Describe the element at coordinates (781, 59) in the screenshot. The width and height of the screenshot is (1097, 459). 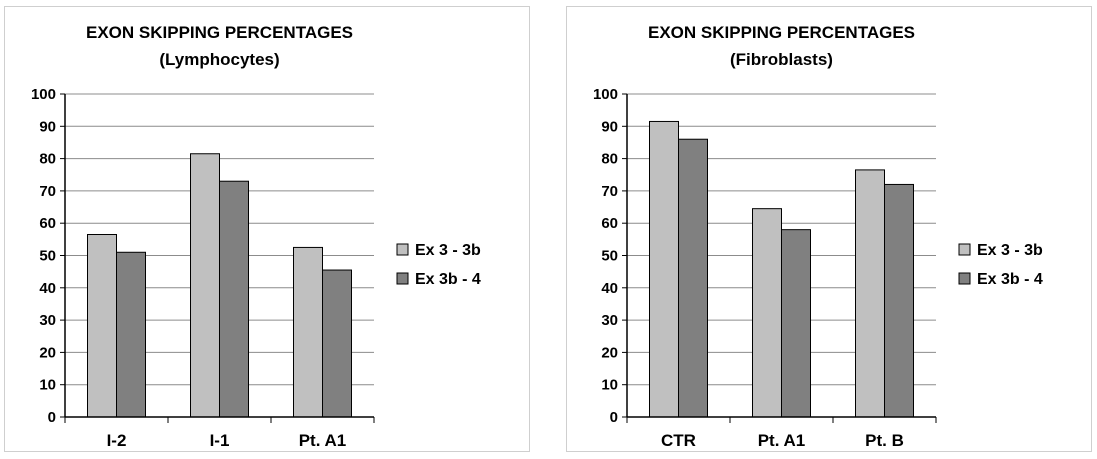
I see `chart-subtitle: (Fibroblasts)` at that location.